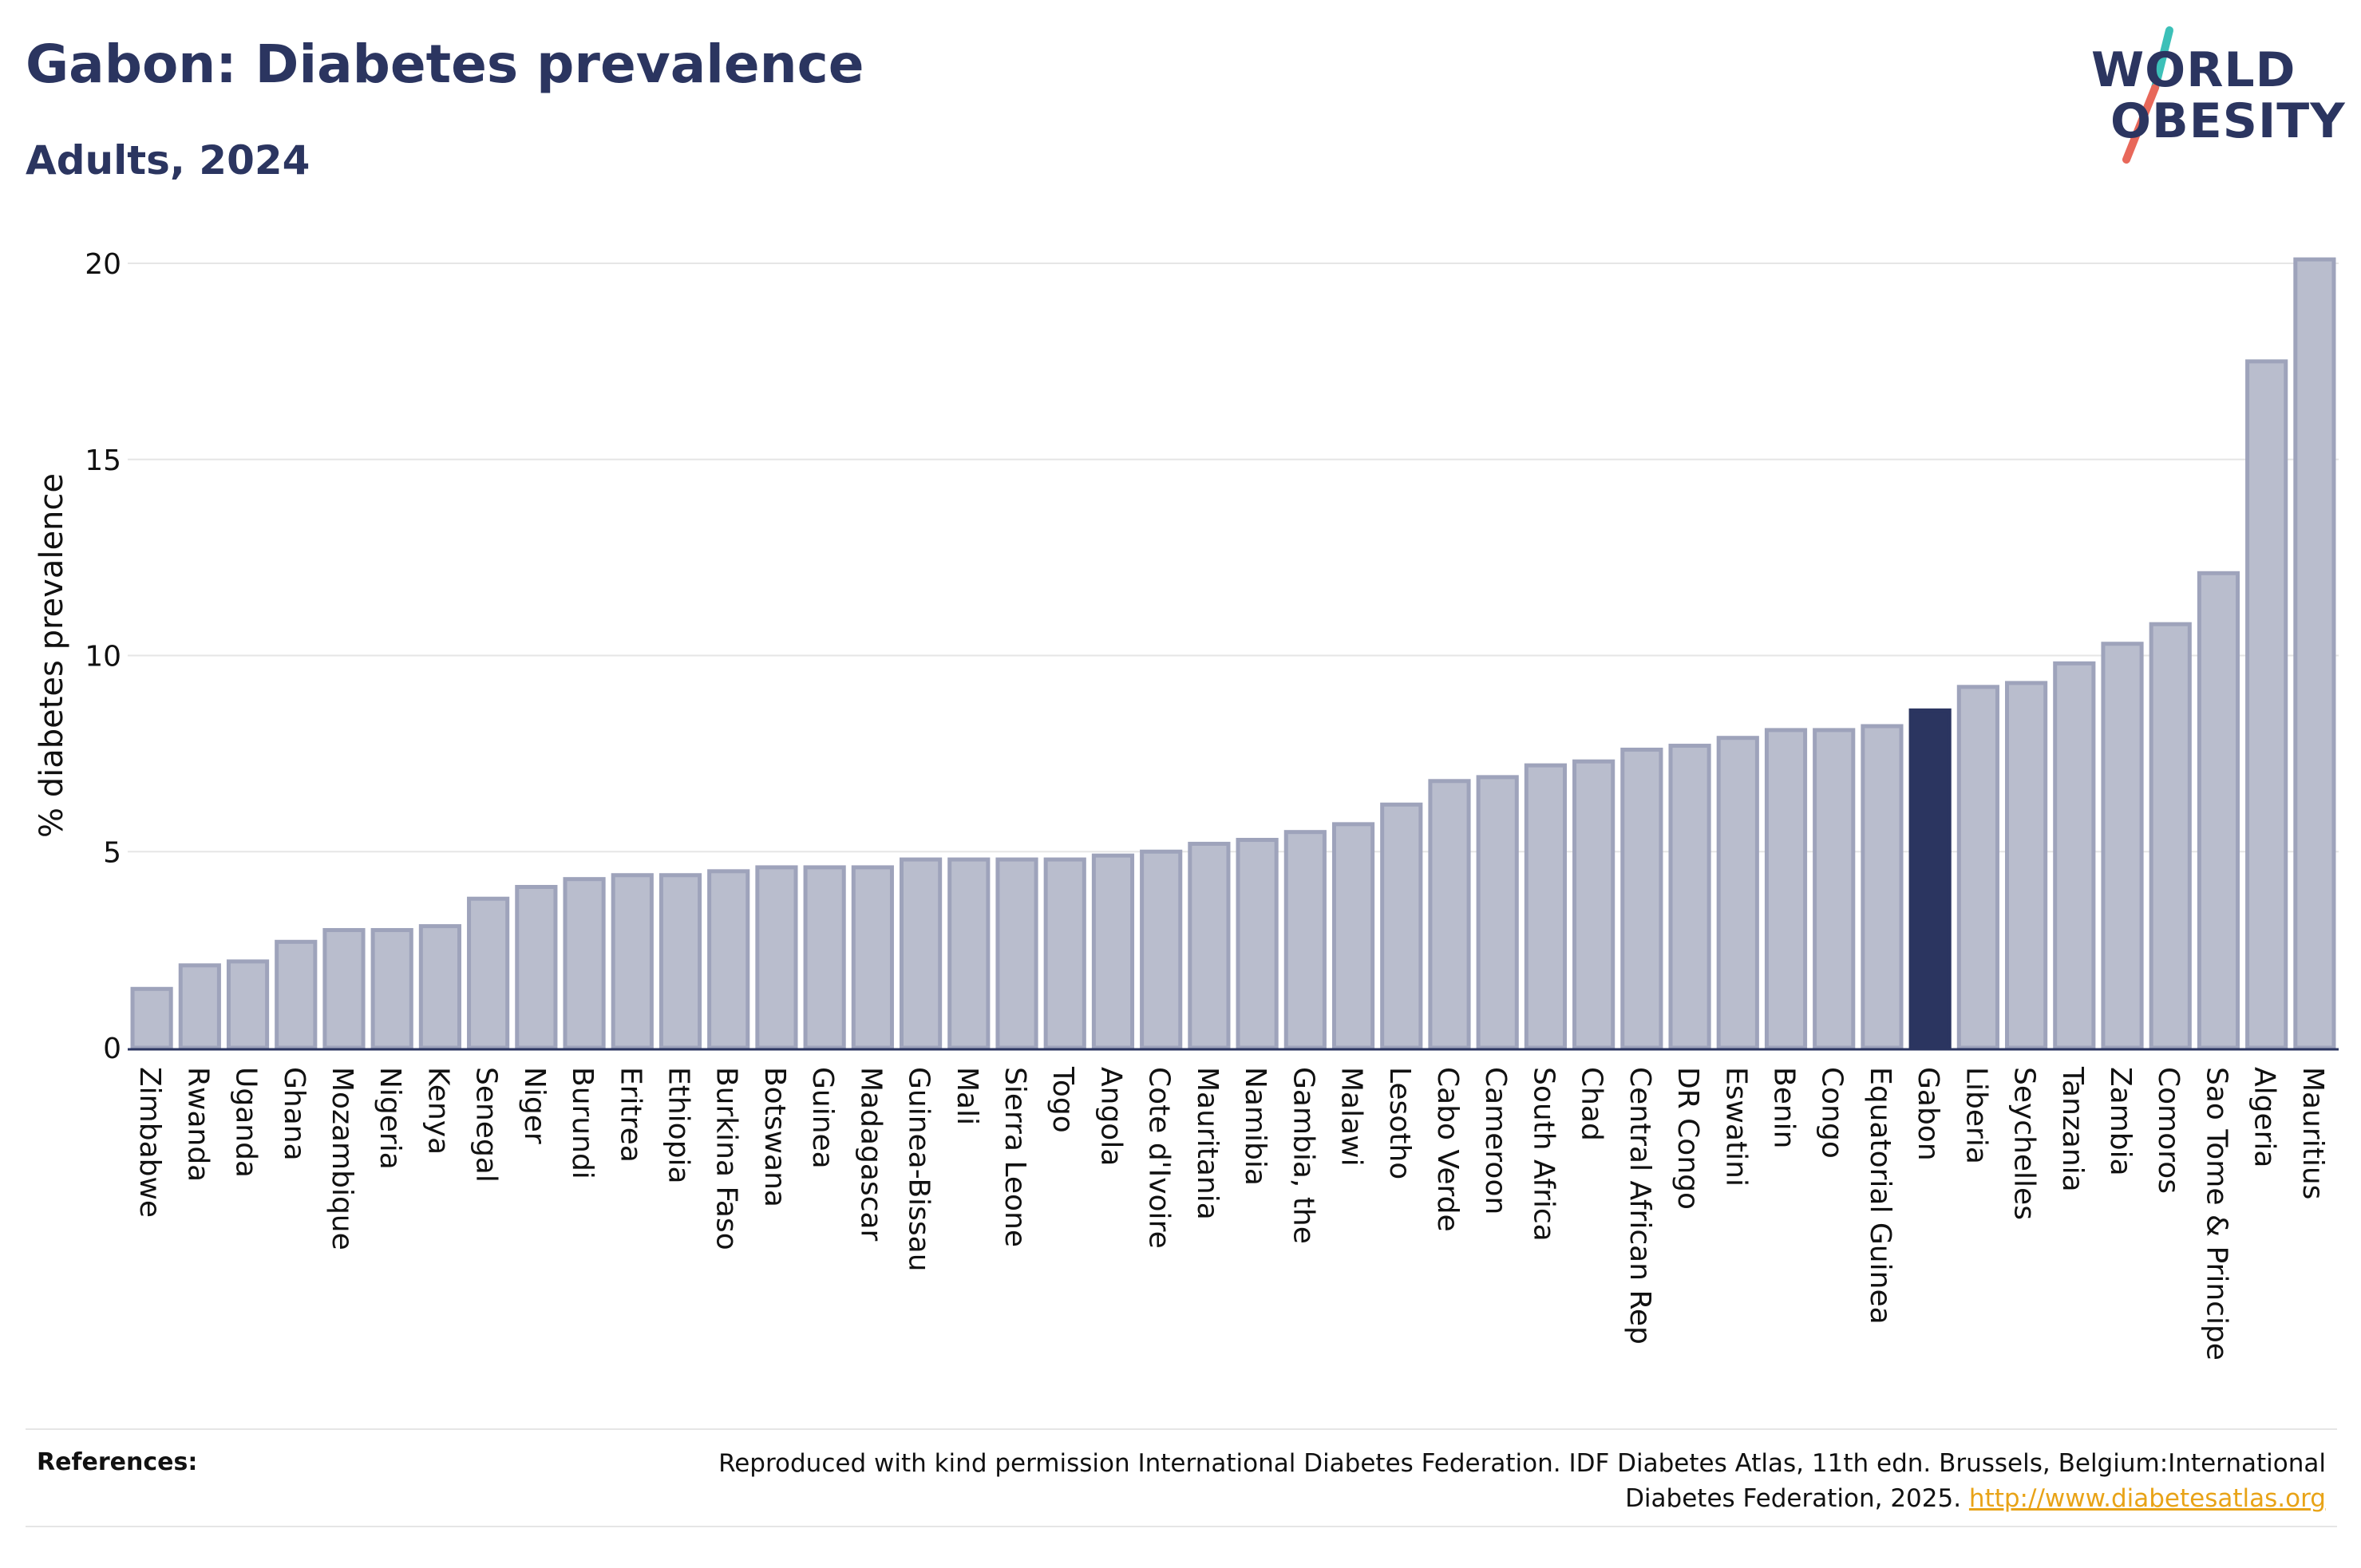  I want to click on x-tick-label: Botswana, so click(774, 1137).